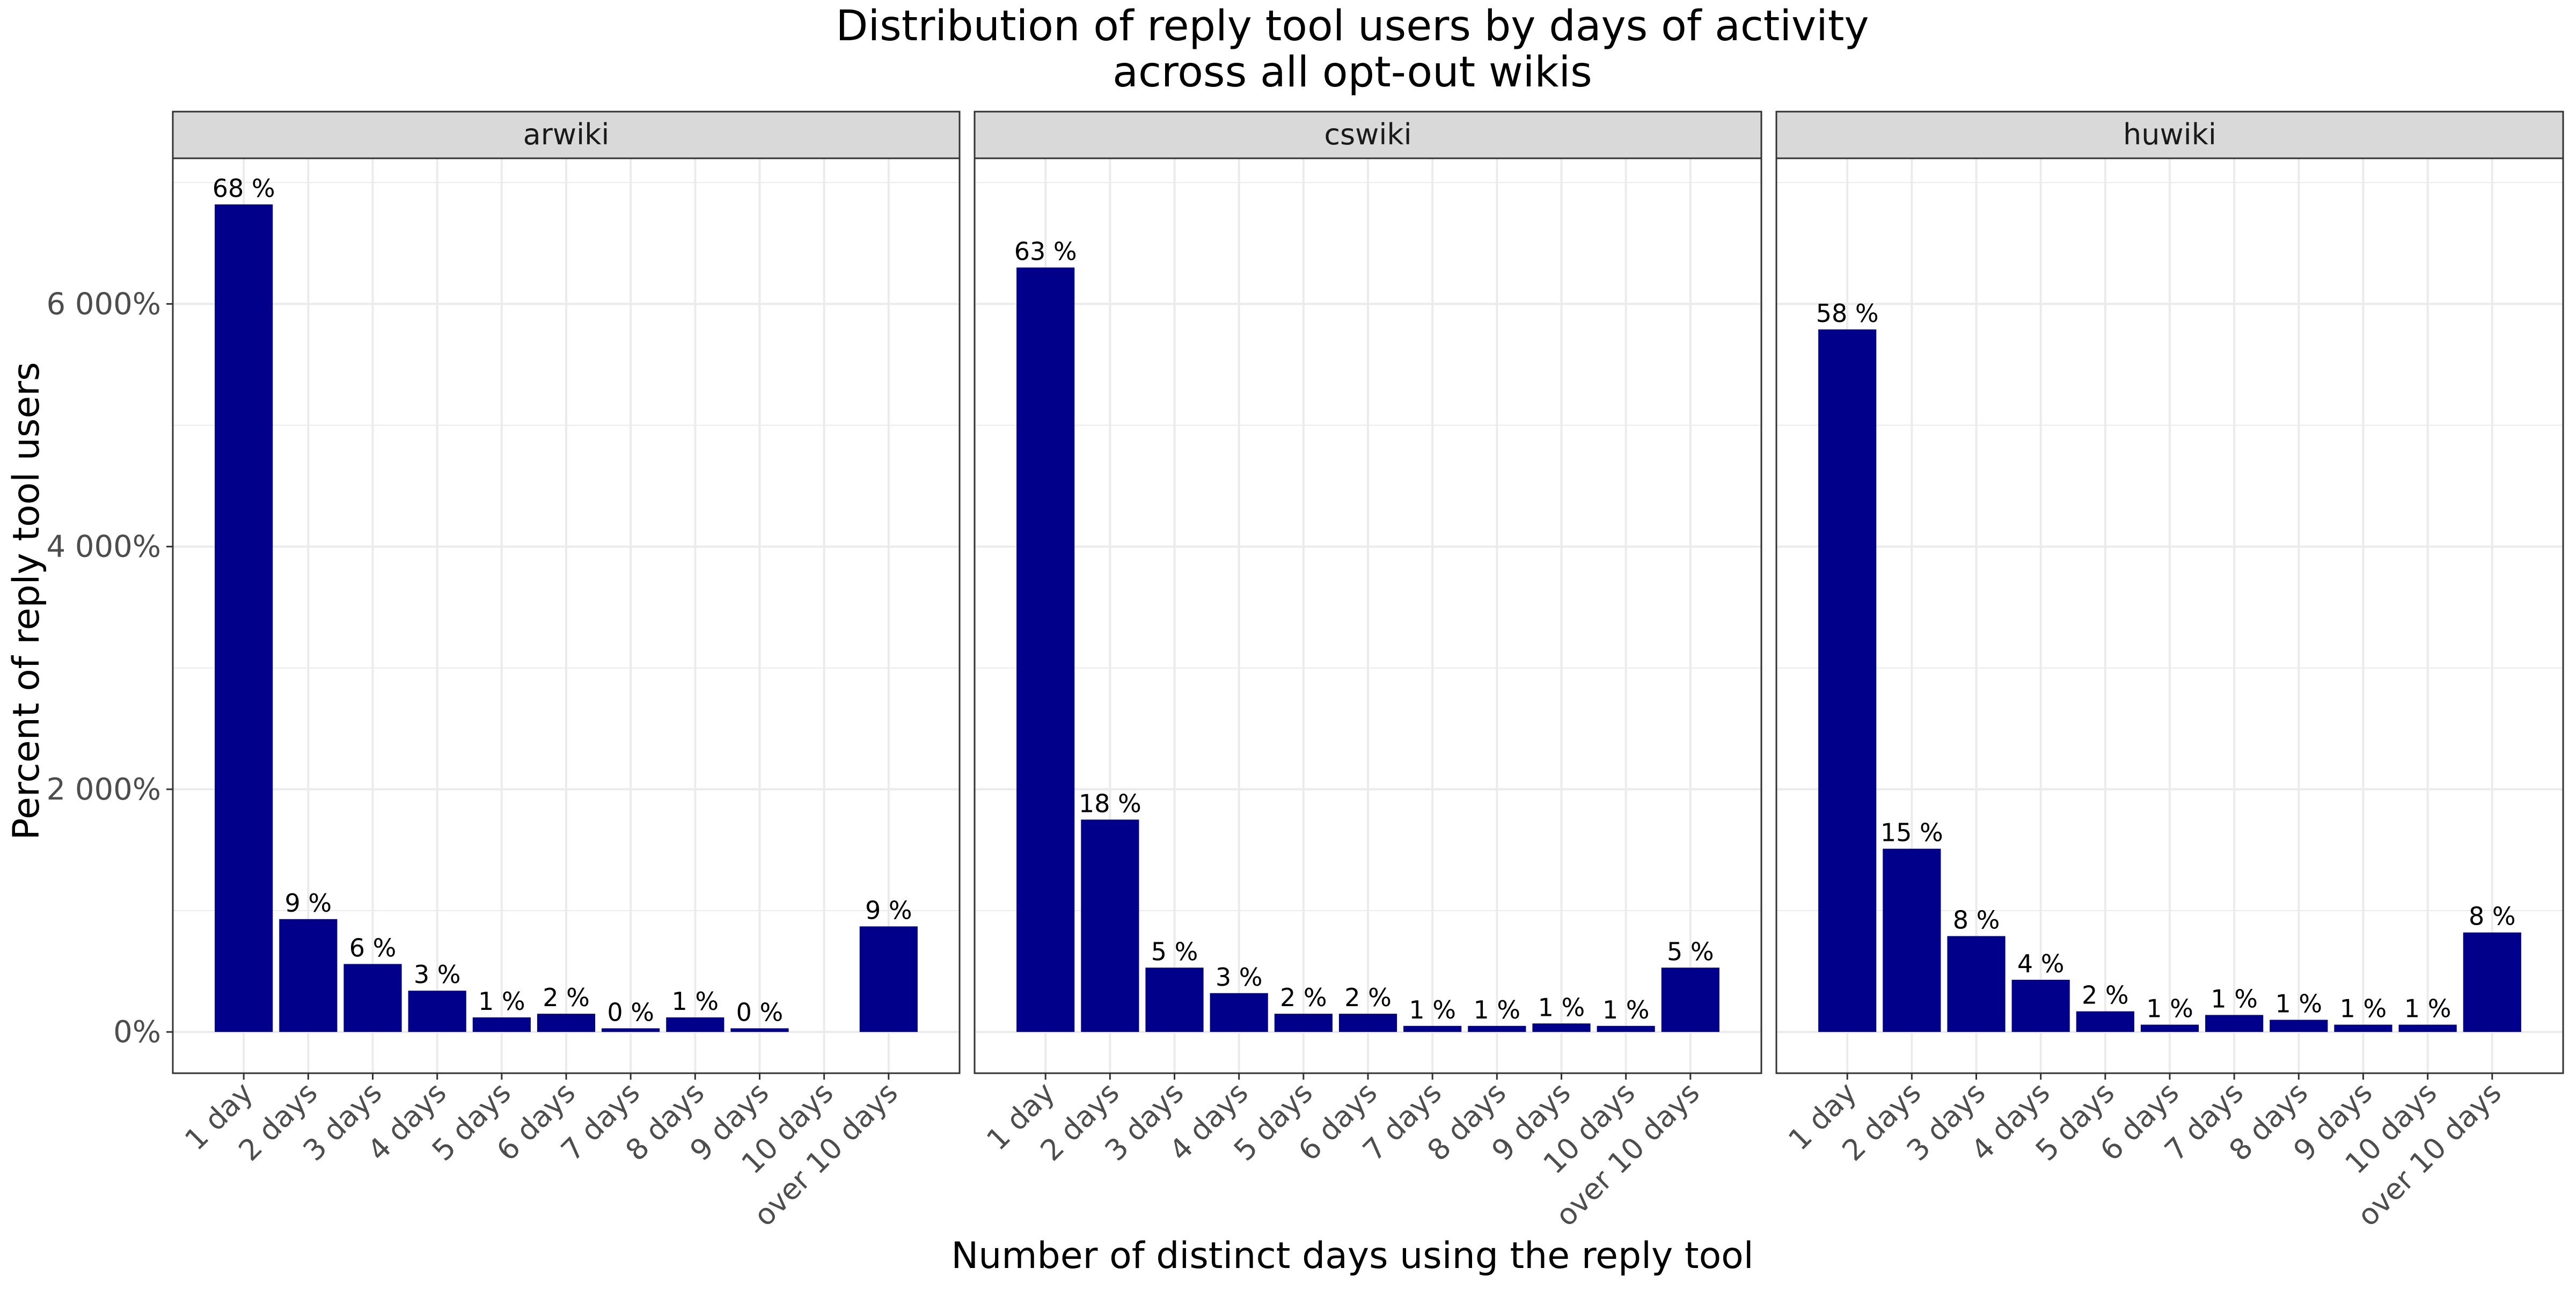  I want to click on chart-title-line: across all opt-out wikis, so click(1352, 72).